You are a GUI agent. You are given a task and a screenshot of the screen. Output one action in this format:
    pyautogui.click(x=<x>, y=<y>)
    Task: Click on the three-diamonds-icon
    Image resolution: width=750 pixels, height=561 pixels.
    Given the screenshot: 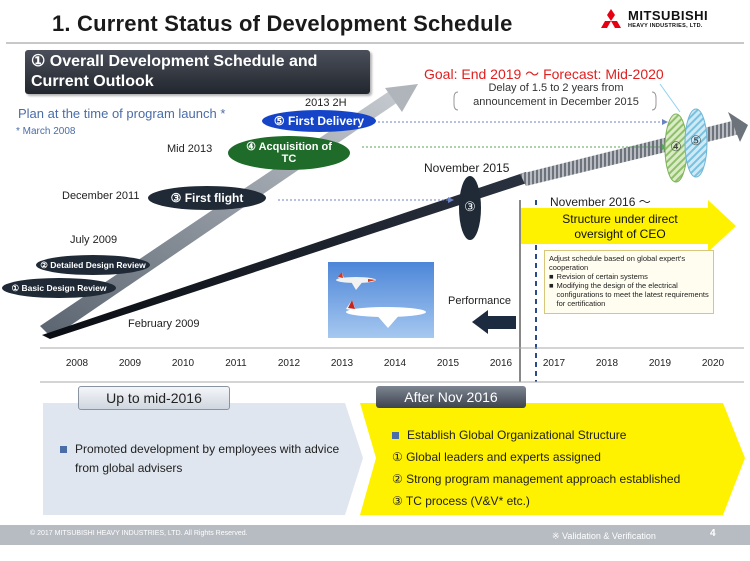 What is the action you would take?
    pyautogui.click(x=611, y=18)
    